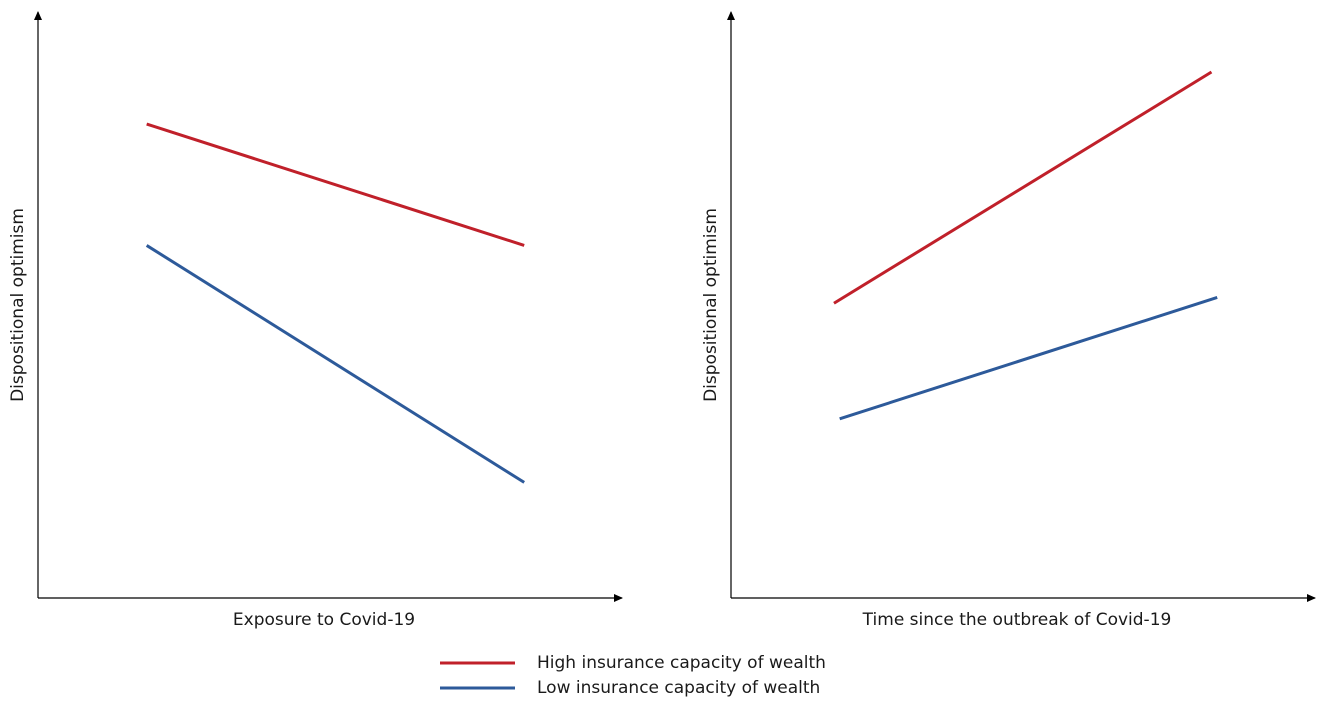  Describe the element at coordinates (324, 620) in the screenshot. I see `x-axis-label: Exposure to Covid-19` at that location.